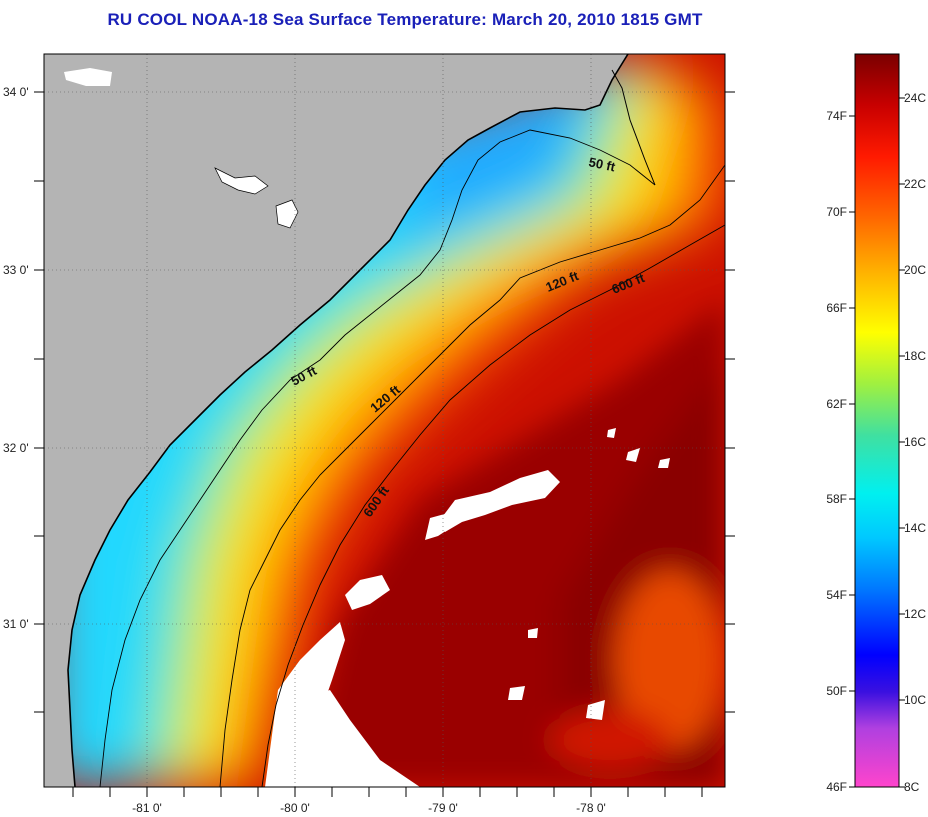  What do you see at coordinates (836, 691) in the screenshot?
I see `colorbar-f-label: 50F` at bounding box center [836, 691].